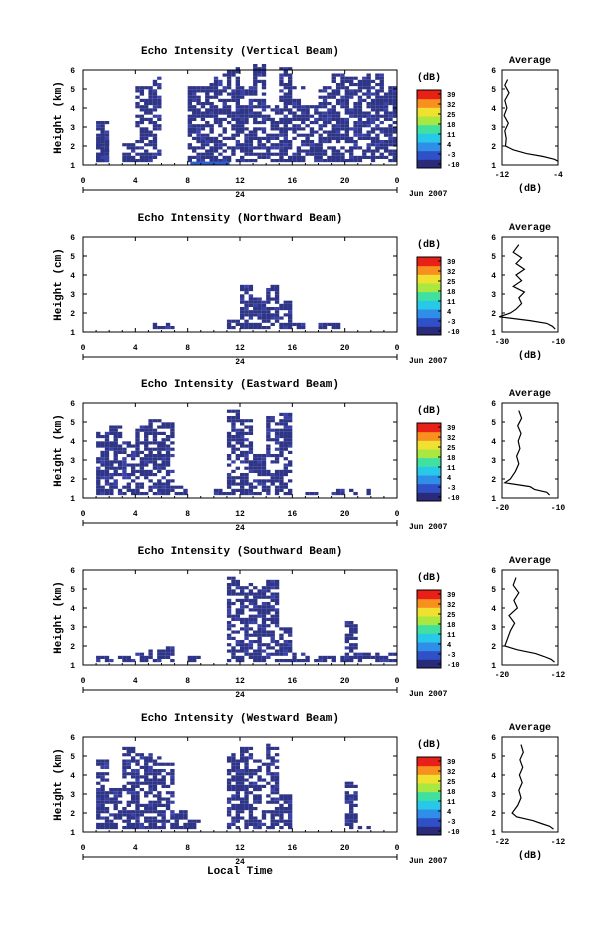 The width and height of the screenshot is (610, 929). I want to click on colorbar-unit: (dB), so click(429, 578).